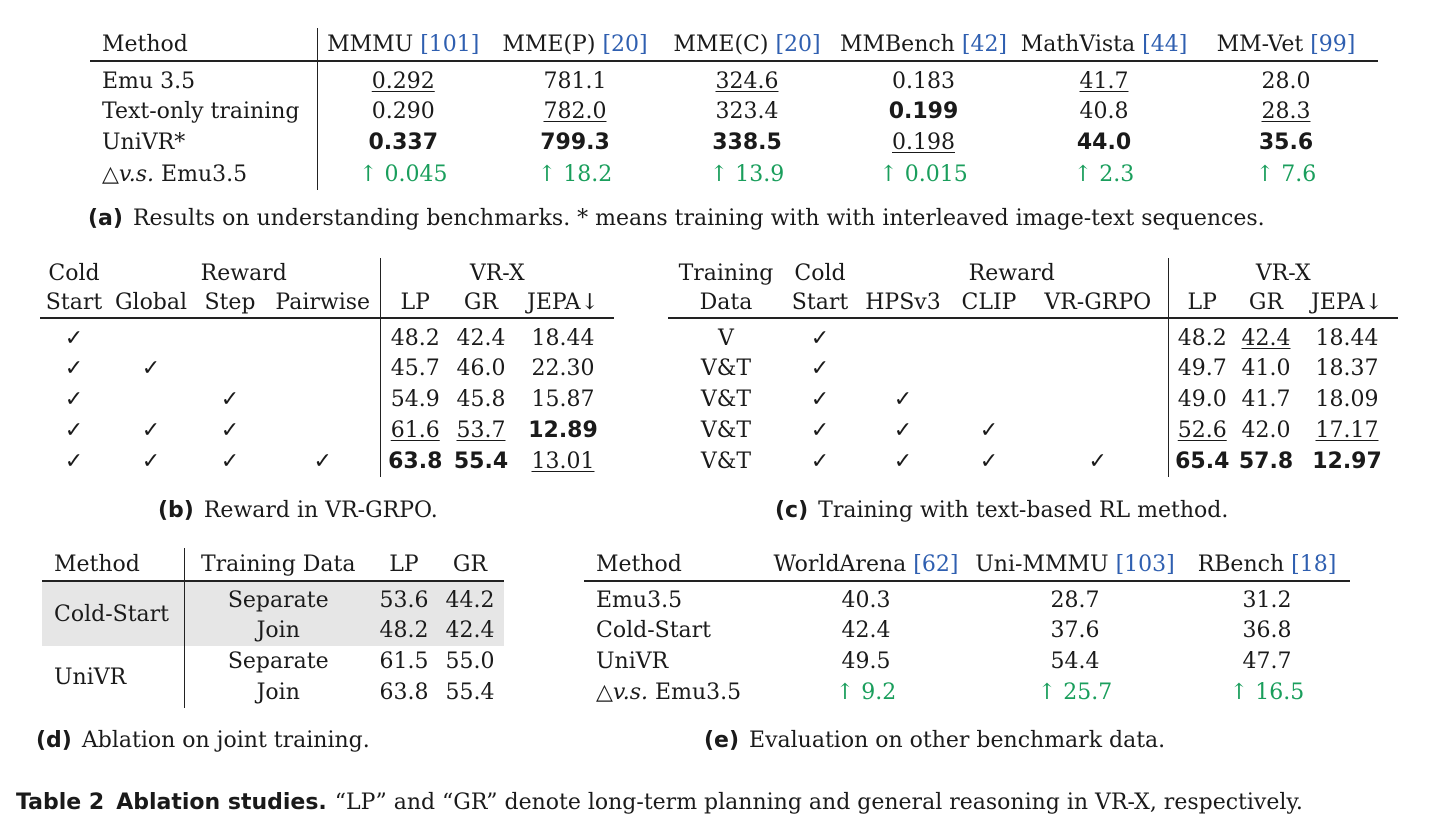 This screenshot has height=835, width=1435. Describe the element at coordinates (470, 661) in the screenshot. I see `cell-value: 55.0` at that location.